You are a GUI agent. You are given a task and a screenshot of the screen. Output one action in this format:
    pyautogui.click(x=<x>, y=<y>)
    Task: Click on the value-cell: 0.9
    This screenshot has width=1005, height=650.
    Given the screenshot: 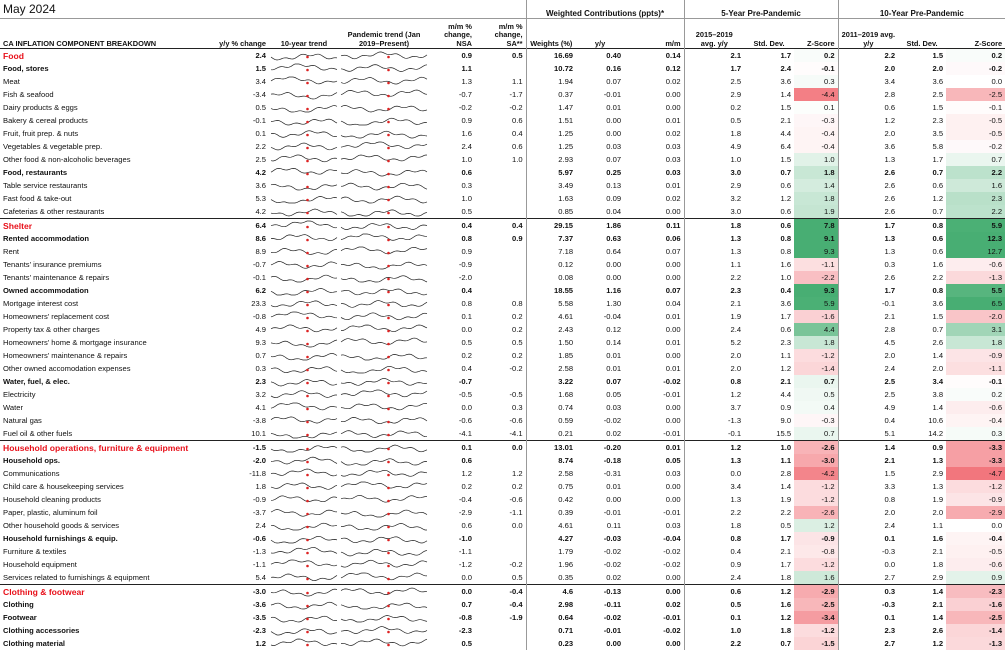 What is the action you would take?
    pyautogui.click(x=975, y=578)
    